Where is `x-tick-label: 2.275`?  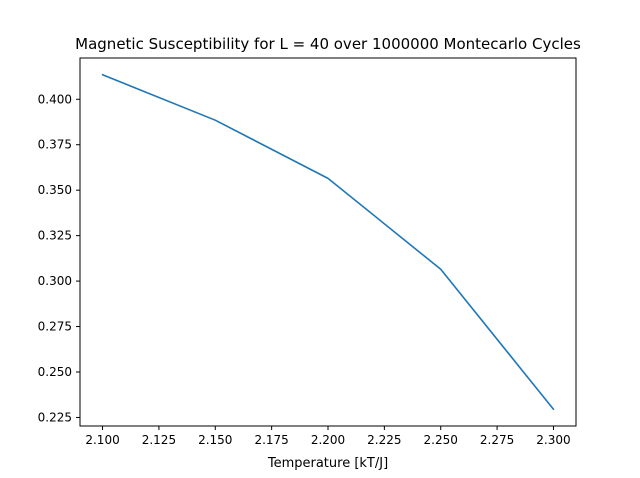 x-tick-label: 2.275 is located at coordinates (497, 440).